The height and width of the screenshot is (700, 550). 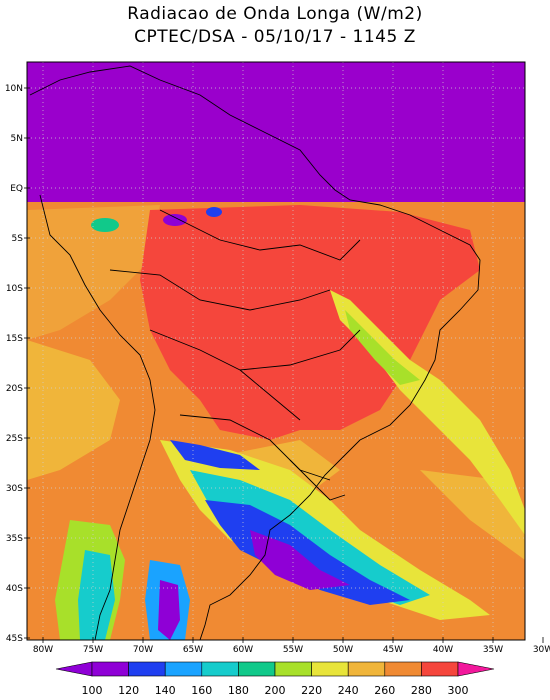 What do you see at coordinates (14, 289) in the screenshot?
I see `lat-label: 10S` at bounding box center [14, 289].